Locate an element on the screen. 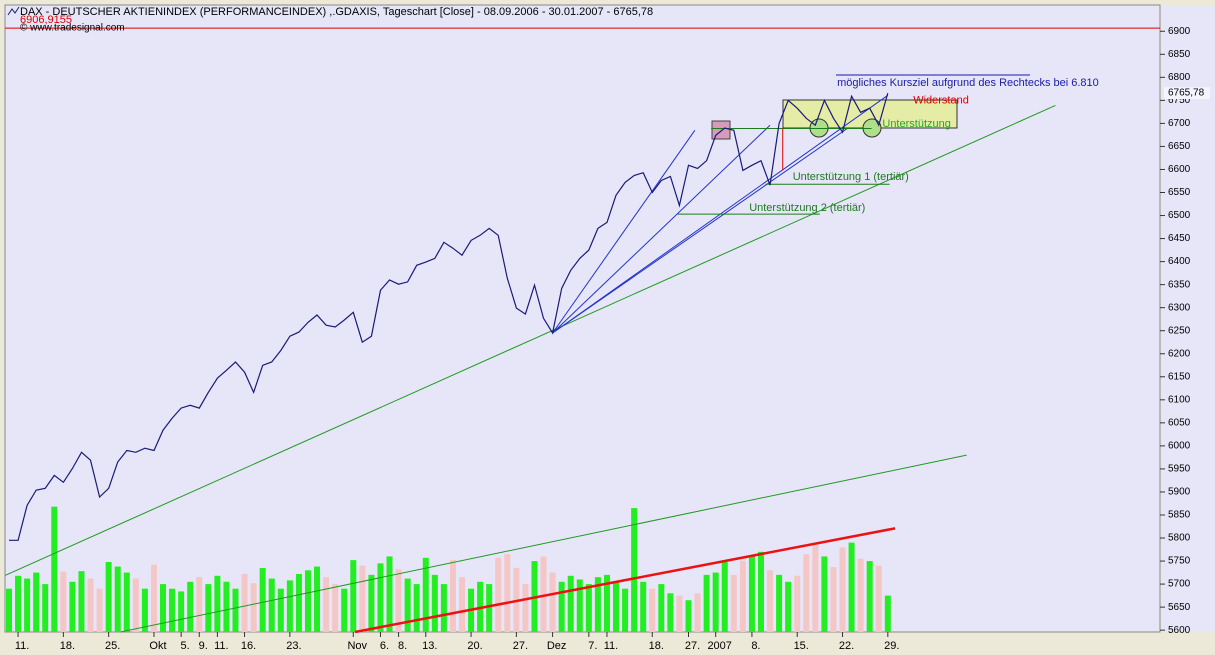 The width and height of the screenshot is (1215, 655). annotation: Unterstützung is located at coordinates (916, 124).